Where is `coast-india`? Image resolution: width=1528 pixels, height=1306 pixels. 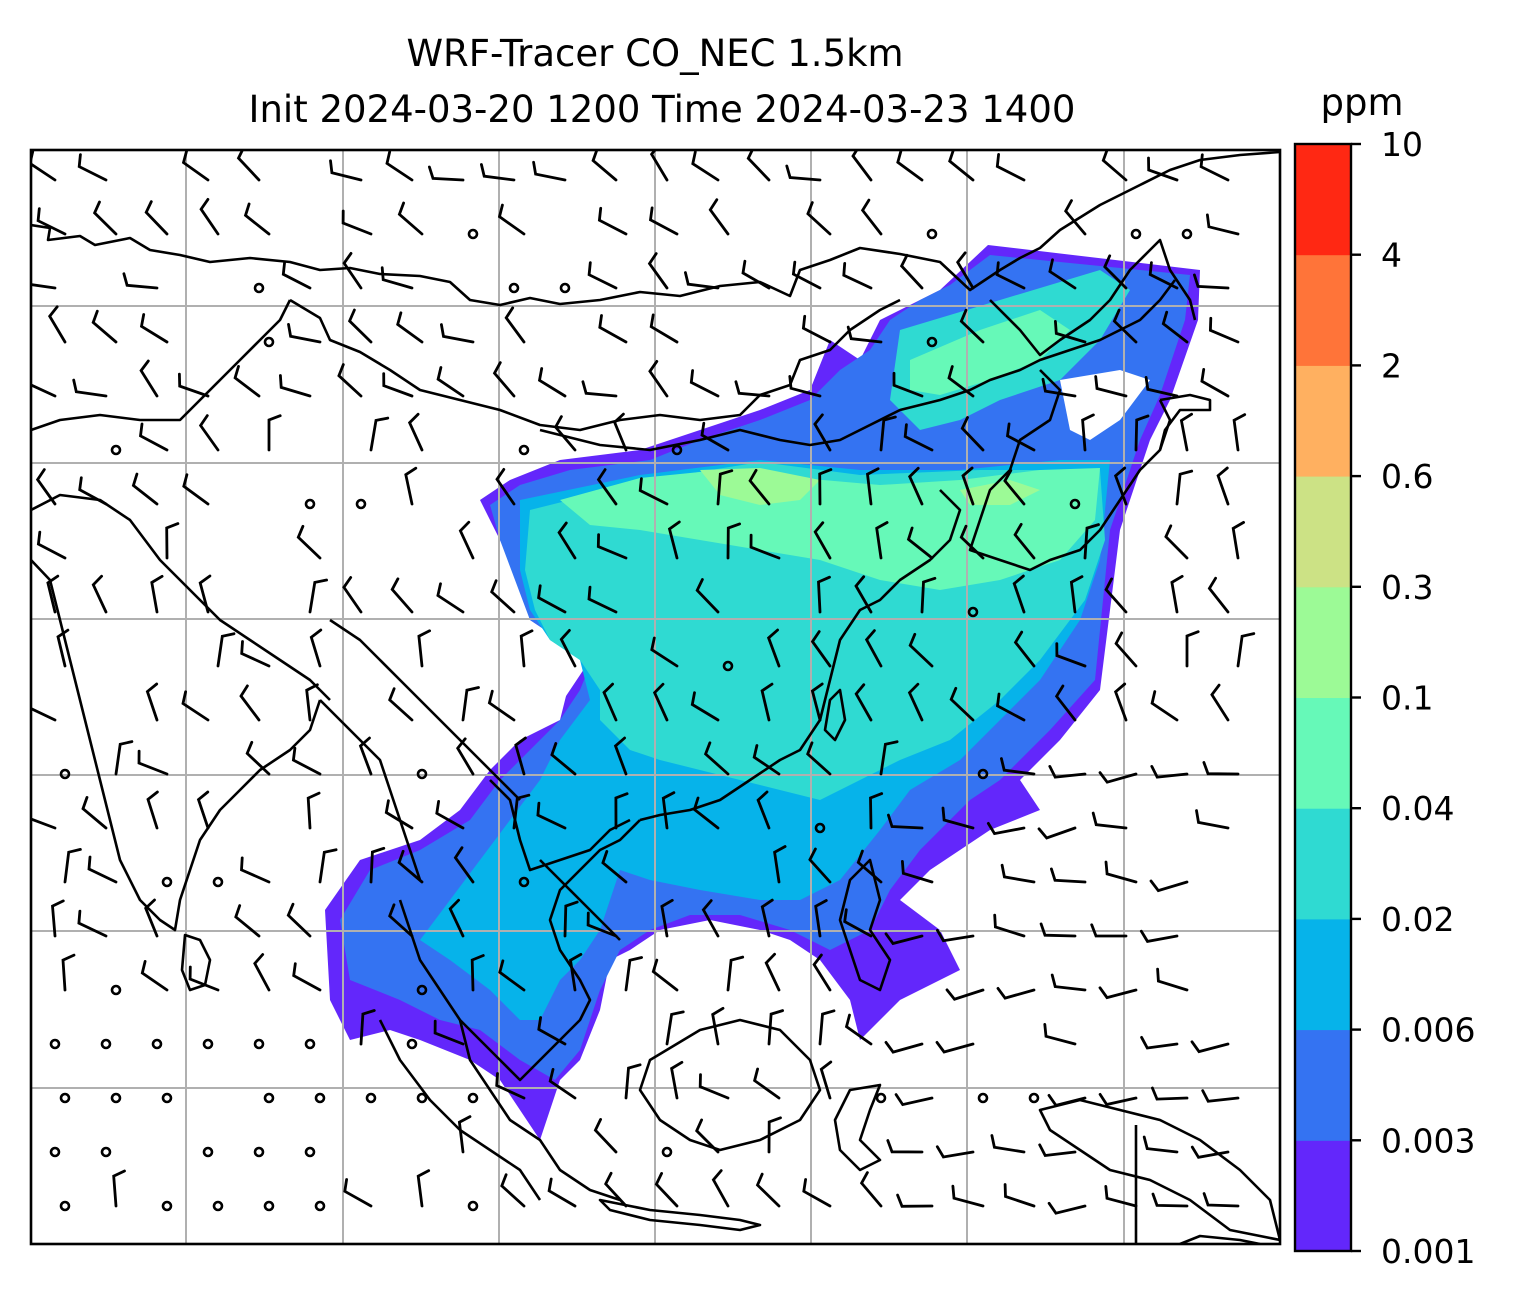 coast-india is located at coordinates (176, 745).